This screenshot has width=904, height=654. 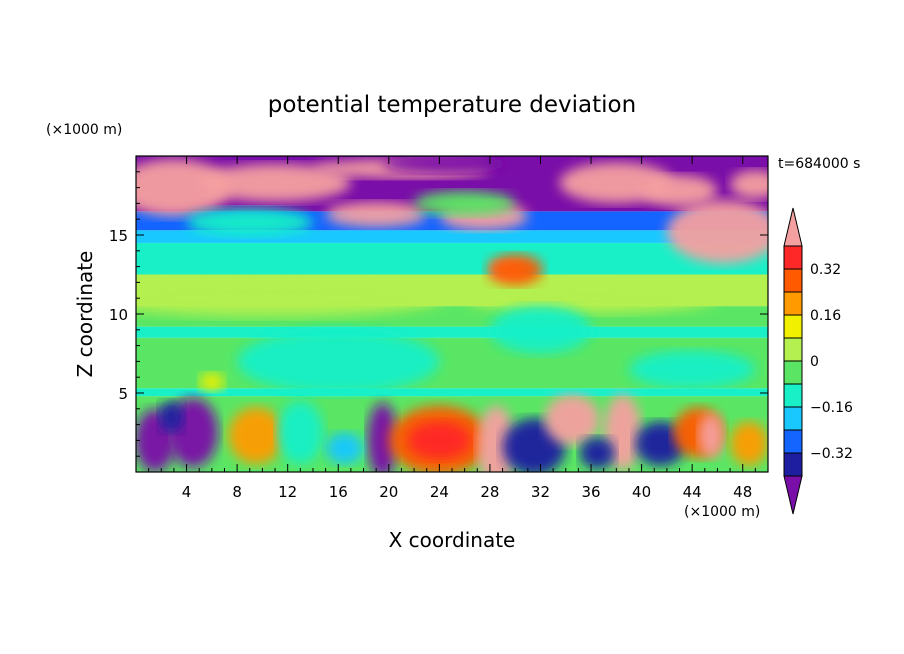 I want to click on x-tick-label: 44, so click(x=692, y=492).